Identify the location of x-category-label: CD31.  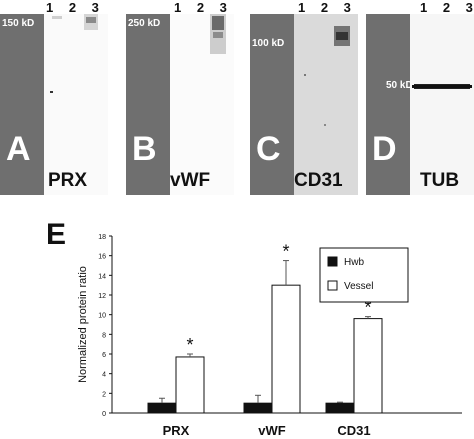
(353, 430).